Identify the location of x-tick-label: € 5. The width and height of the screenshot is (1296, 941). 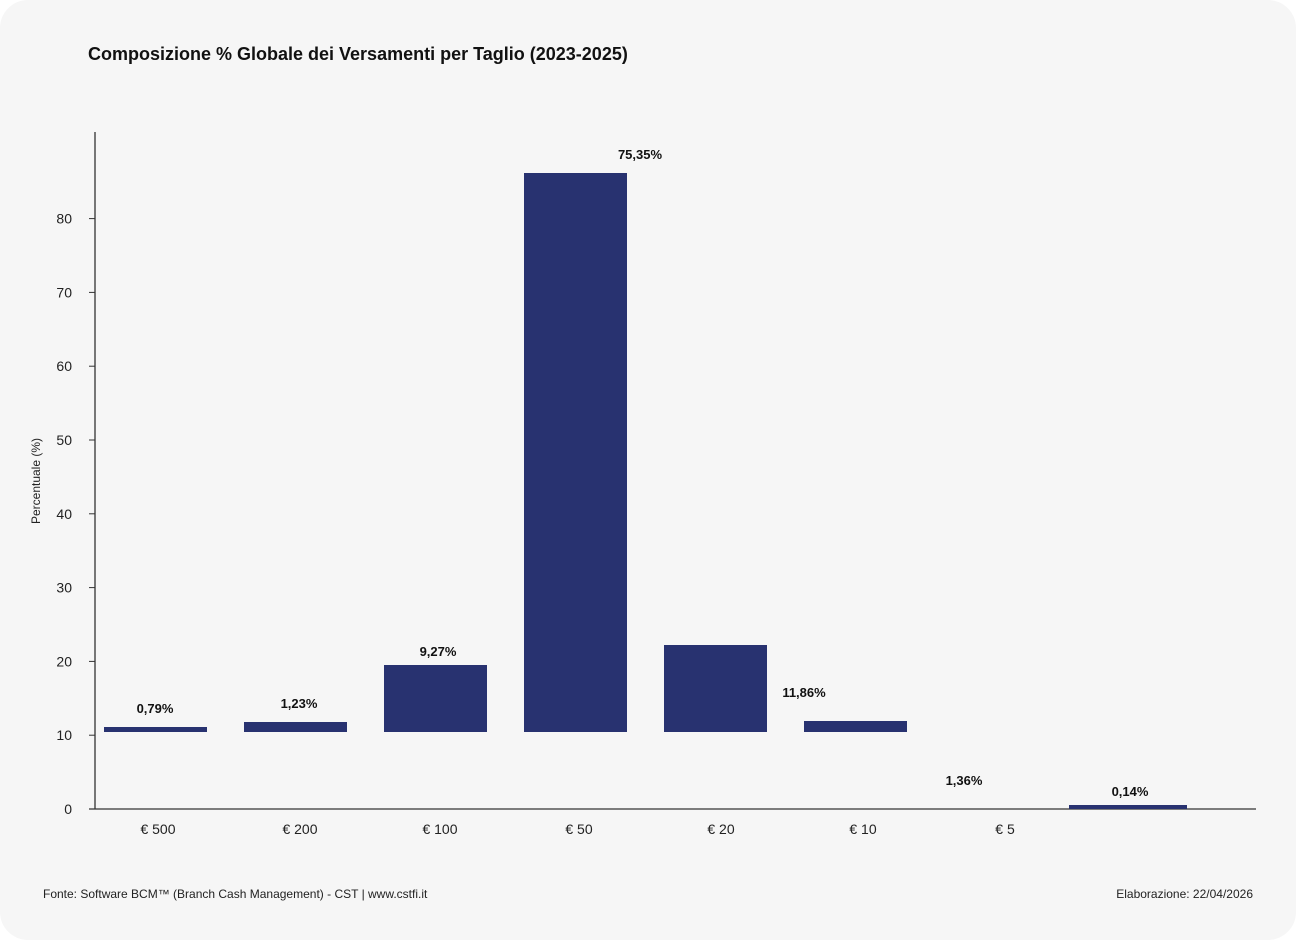
(1005, 829).